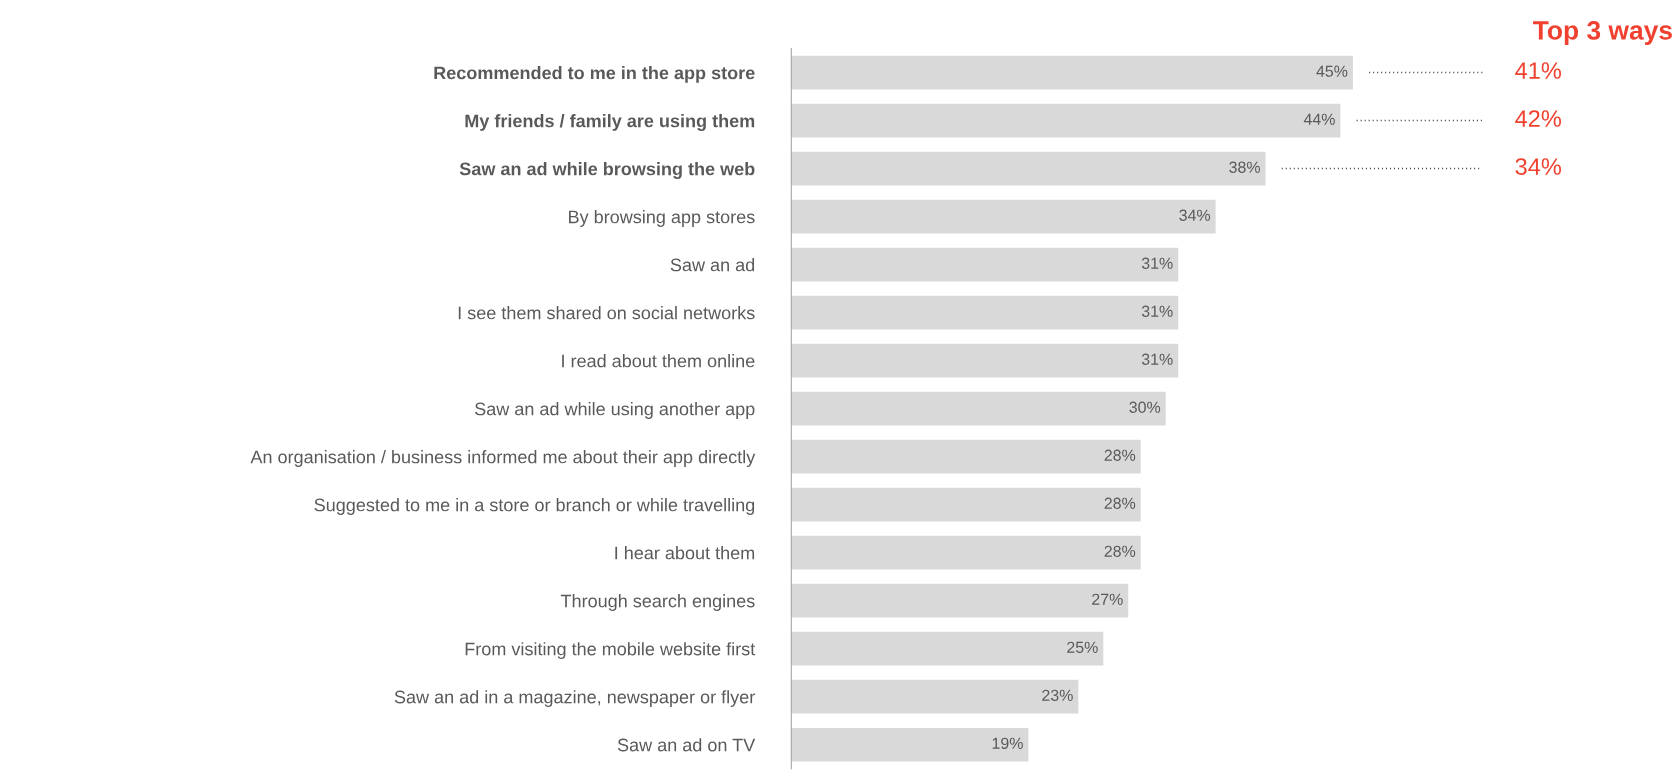  What do you see at coordinates (594, 74) in the screenshot?
I see `y-tick-label: Recommended to me in the app store` at bounding box center [594, 74].